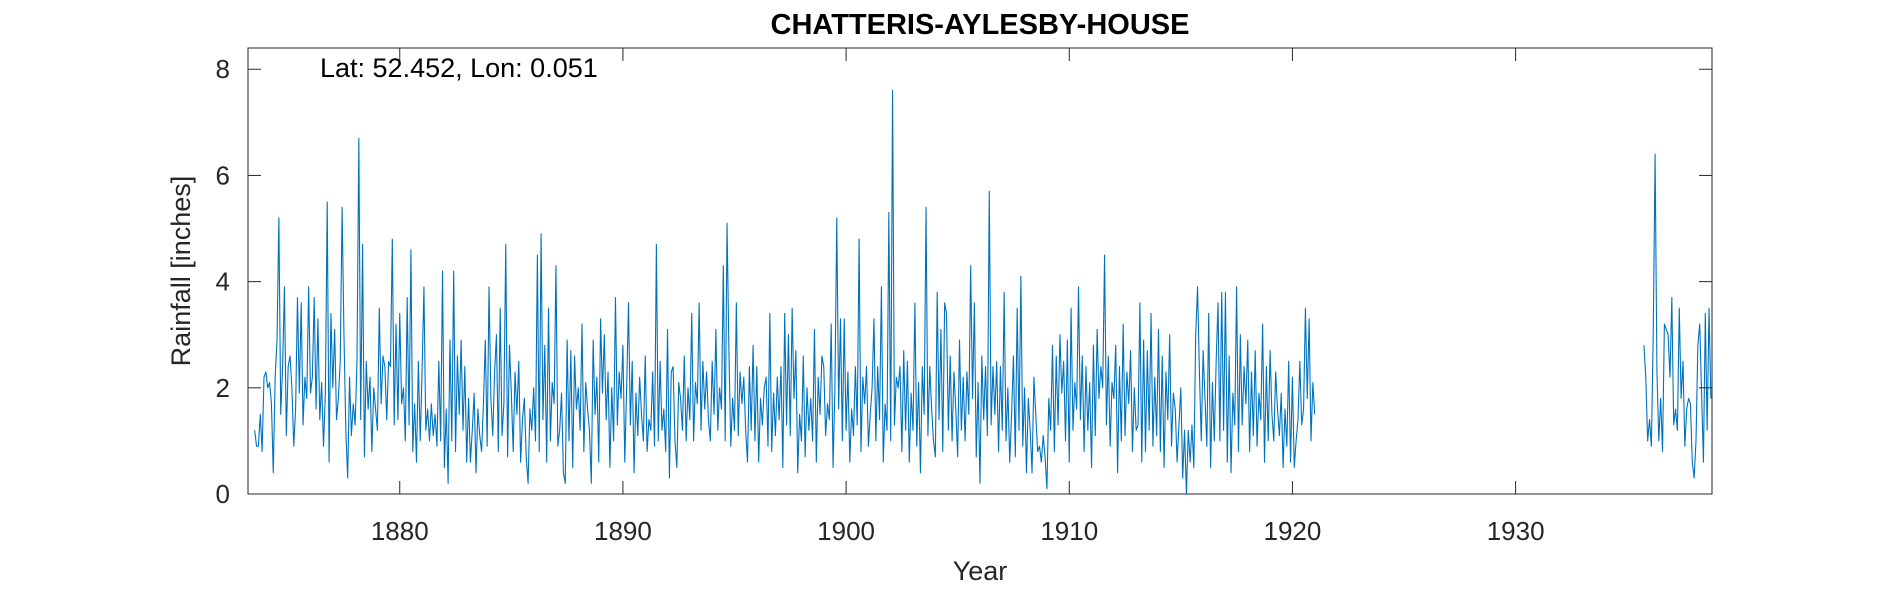 Image resolution: width=1890 pixels, height=591 pixels. What do you see at coordinates (459, 68) in the screenshot?
I see `location-annotation: Lat: 52.452, Lon: 0.051` at bounding box center [459, 68].